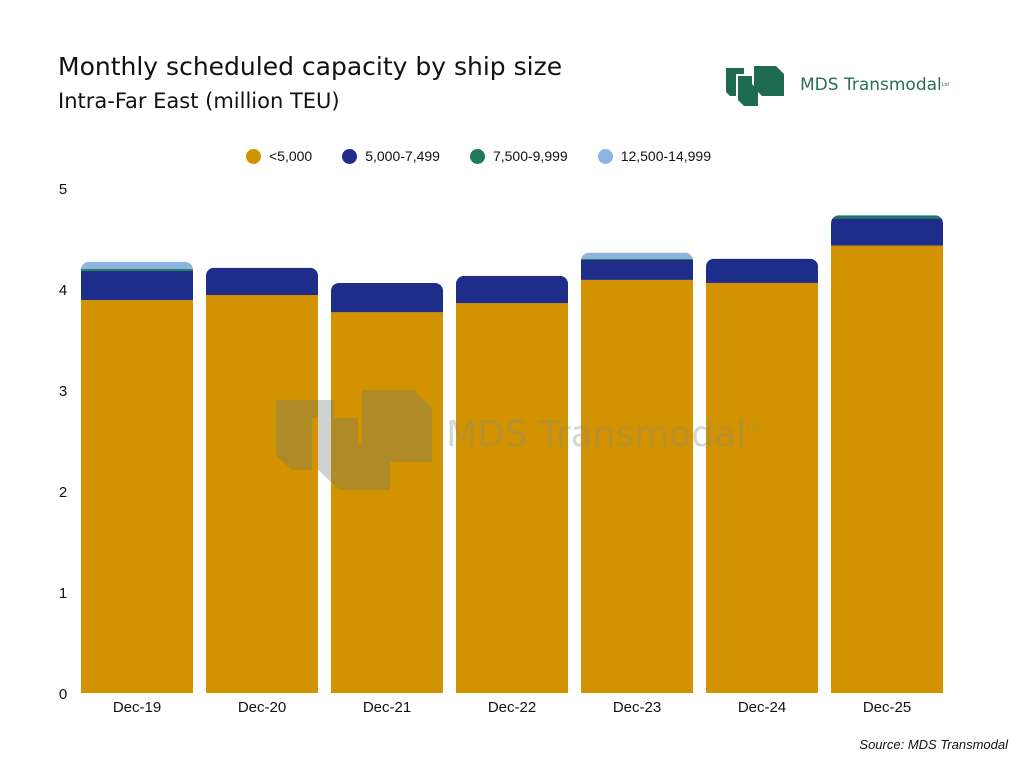  I want to click on legend-label: 7,500-9,999, so click(530, 156).